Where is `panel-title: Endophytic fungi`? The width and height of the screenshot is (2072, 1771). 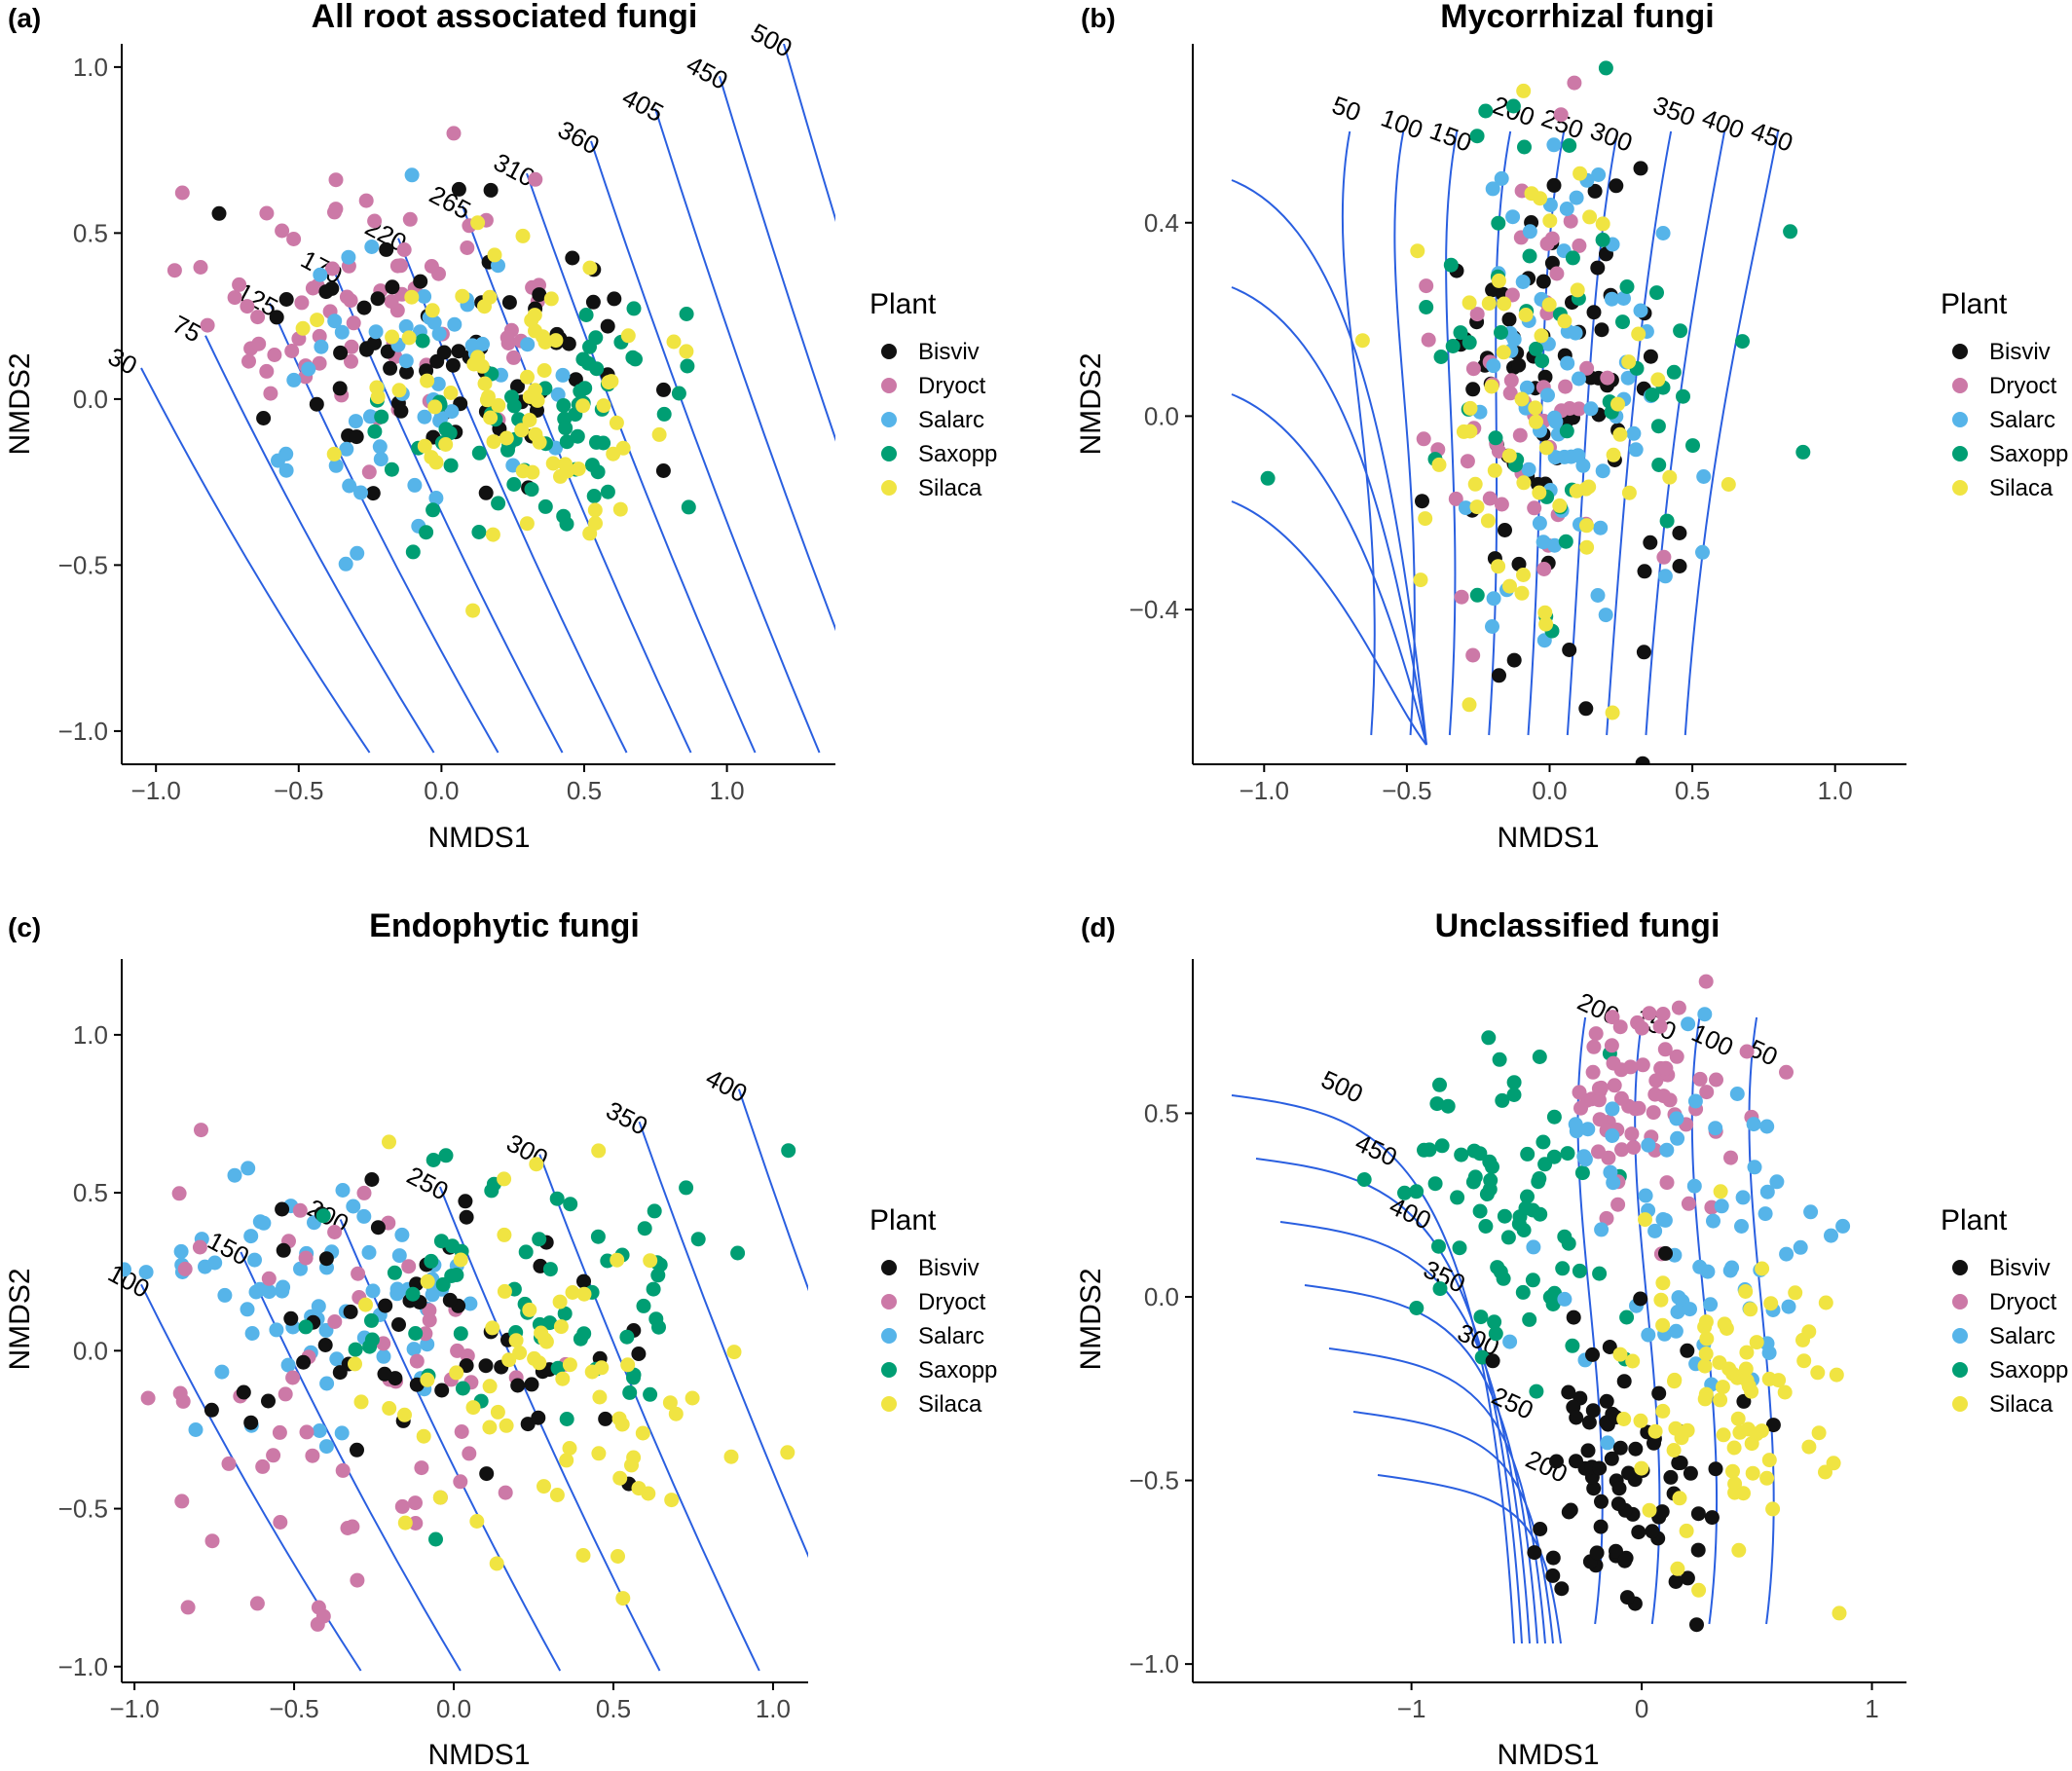 panel-title: Endophytic fungi is located at coordinates (504, 925).